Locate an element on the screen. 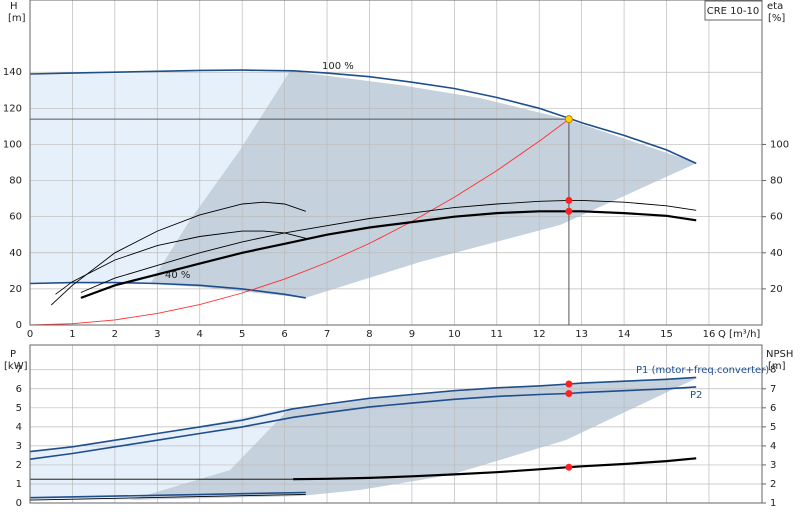 The height and width of the screenshot is (520, 800). curve-label: 100 % is located at coordinates (338, 66).